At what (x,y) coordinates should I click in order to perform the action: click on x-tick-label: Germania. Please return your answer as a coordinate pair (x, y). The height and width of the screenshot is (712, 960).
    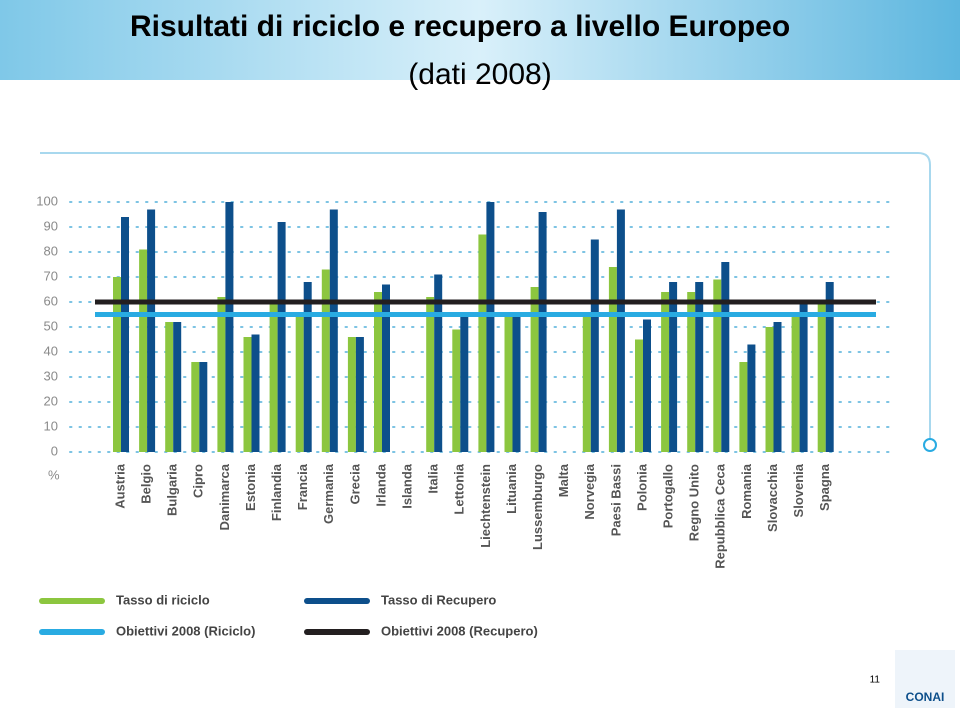
    Looking at the image, I should click on (328, 493).